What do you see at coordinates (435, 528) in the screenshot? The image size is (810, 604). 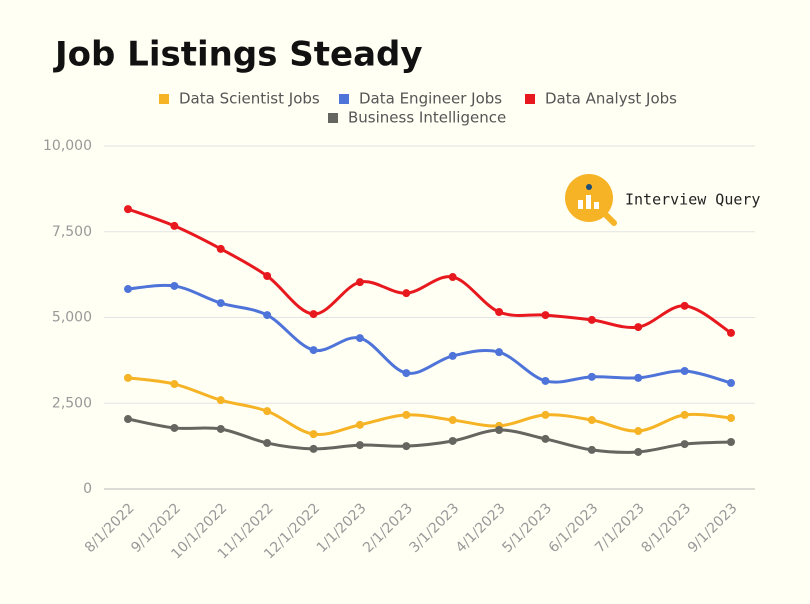 I see `x-tick-label: 3/1/2023` at bounding box center [435, 528].